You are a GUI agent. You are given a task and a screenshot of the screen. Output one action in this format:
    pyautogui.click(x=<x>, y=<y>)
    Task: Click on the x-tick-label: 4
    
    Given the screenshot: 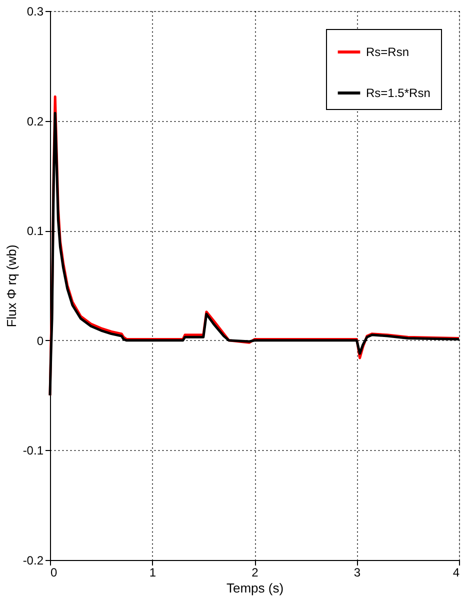 What is the action you would take?
    pyautogui.click(x=456, y=573)
    